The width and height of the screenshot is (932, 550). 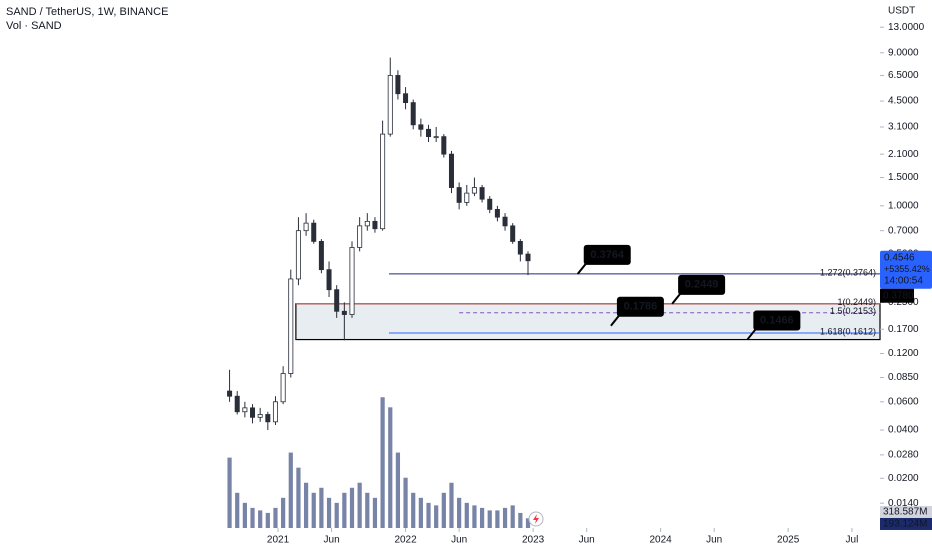 What do you see at coordinates (903, 177) in the screenshot?
I see `y-tick-label: 1.5000` at bounding box center [903, 177].